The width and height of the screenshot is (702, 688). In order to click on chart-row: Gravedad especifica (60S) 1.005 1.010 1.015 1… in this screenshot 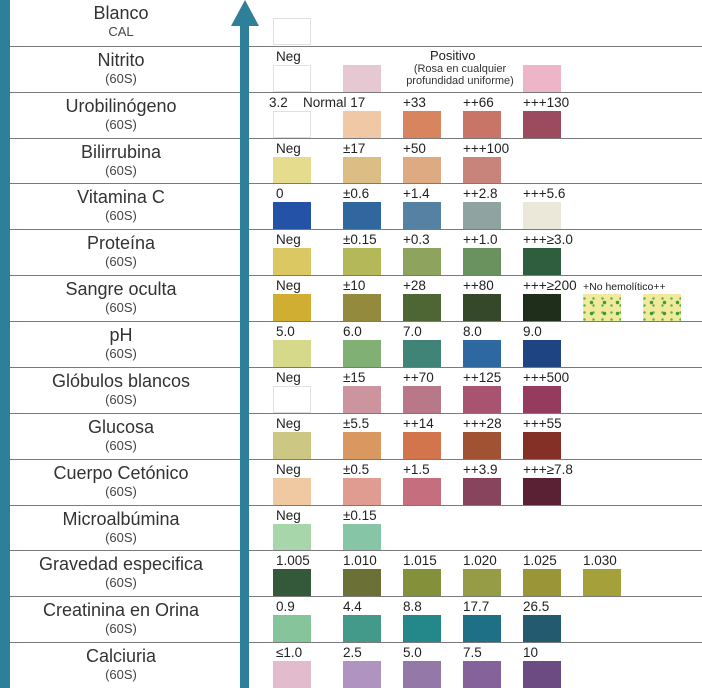, I will do `click(356, 573)`.